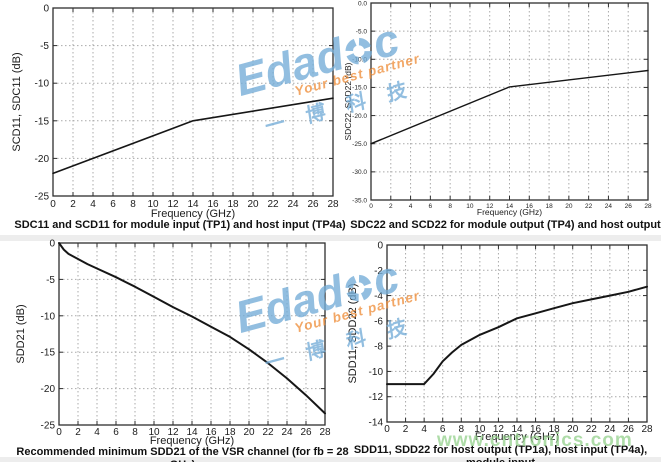 The height and width of the screenshot is (462, 661). What do you see at coordinates (376, 397) in the screenshot?
I see `y-tick-label: -12` at bounding box center [376, 397].